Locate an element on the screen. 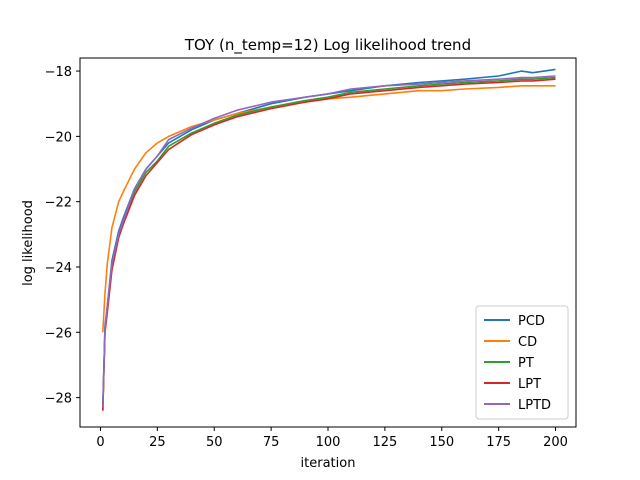  x-tick-label: 175 is located at coordinates (498, 442).